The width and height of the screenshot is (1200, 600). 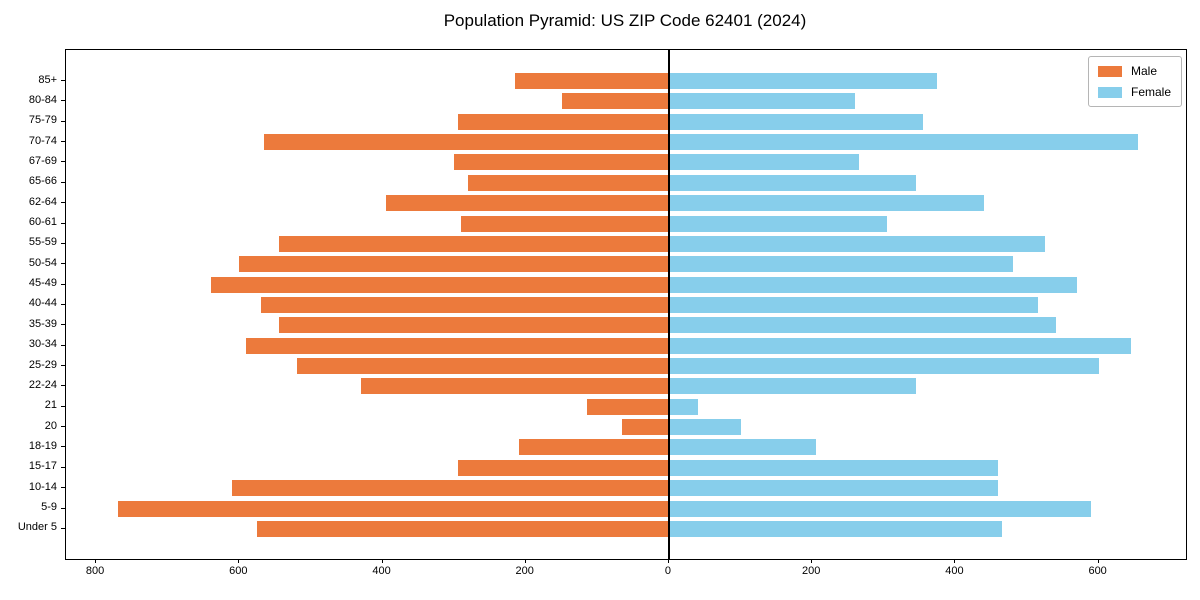 I want to click on female-color-swatch, so click(x=1109, y=92).